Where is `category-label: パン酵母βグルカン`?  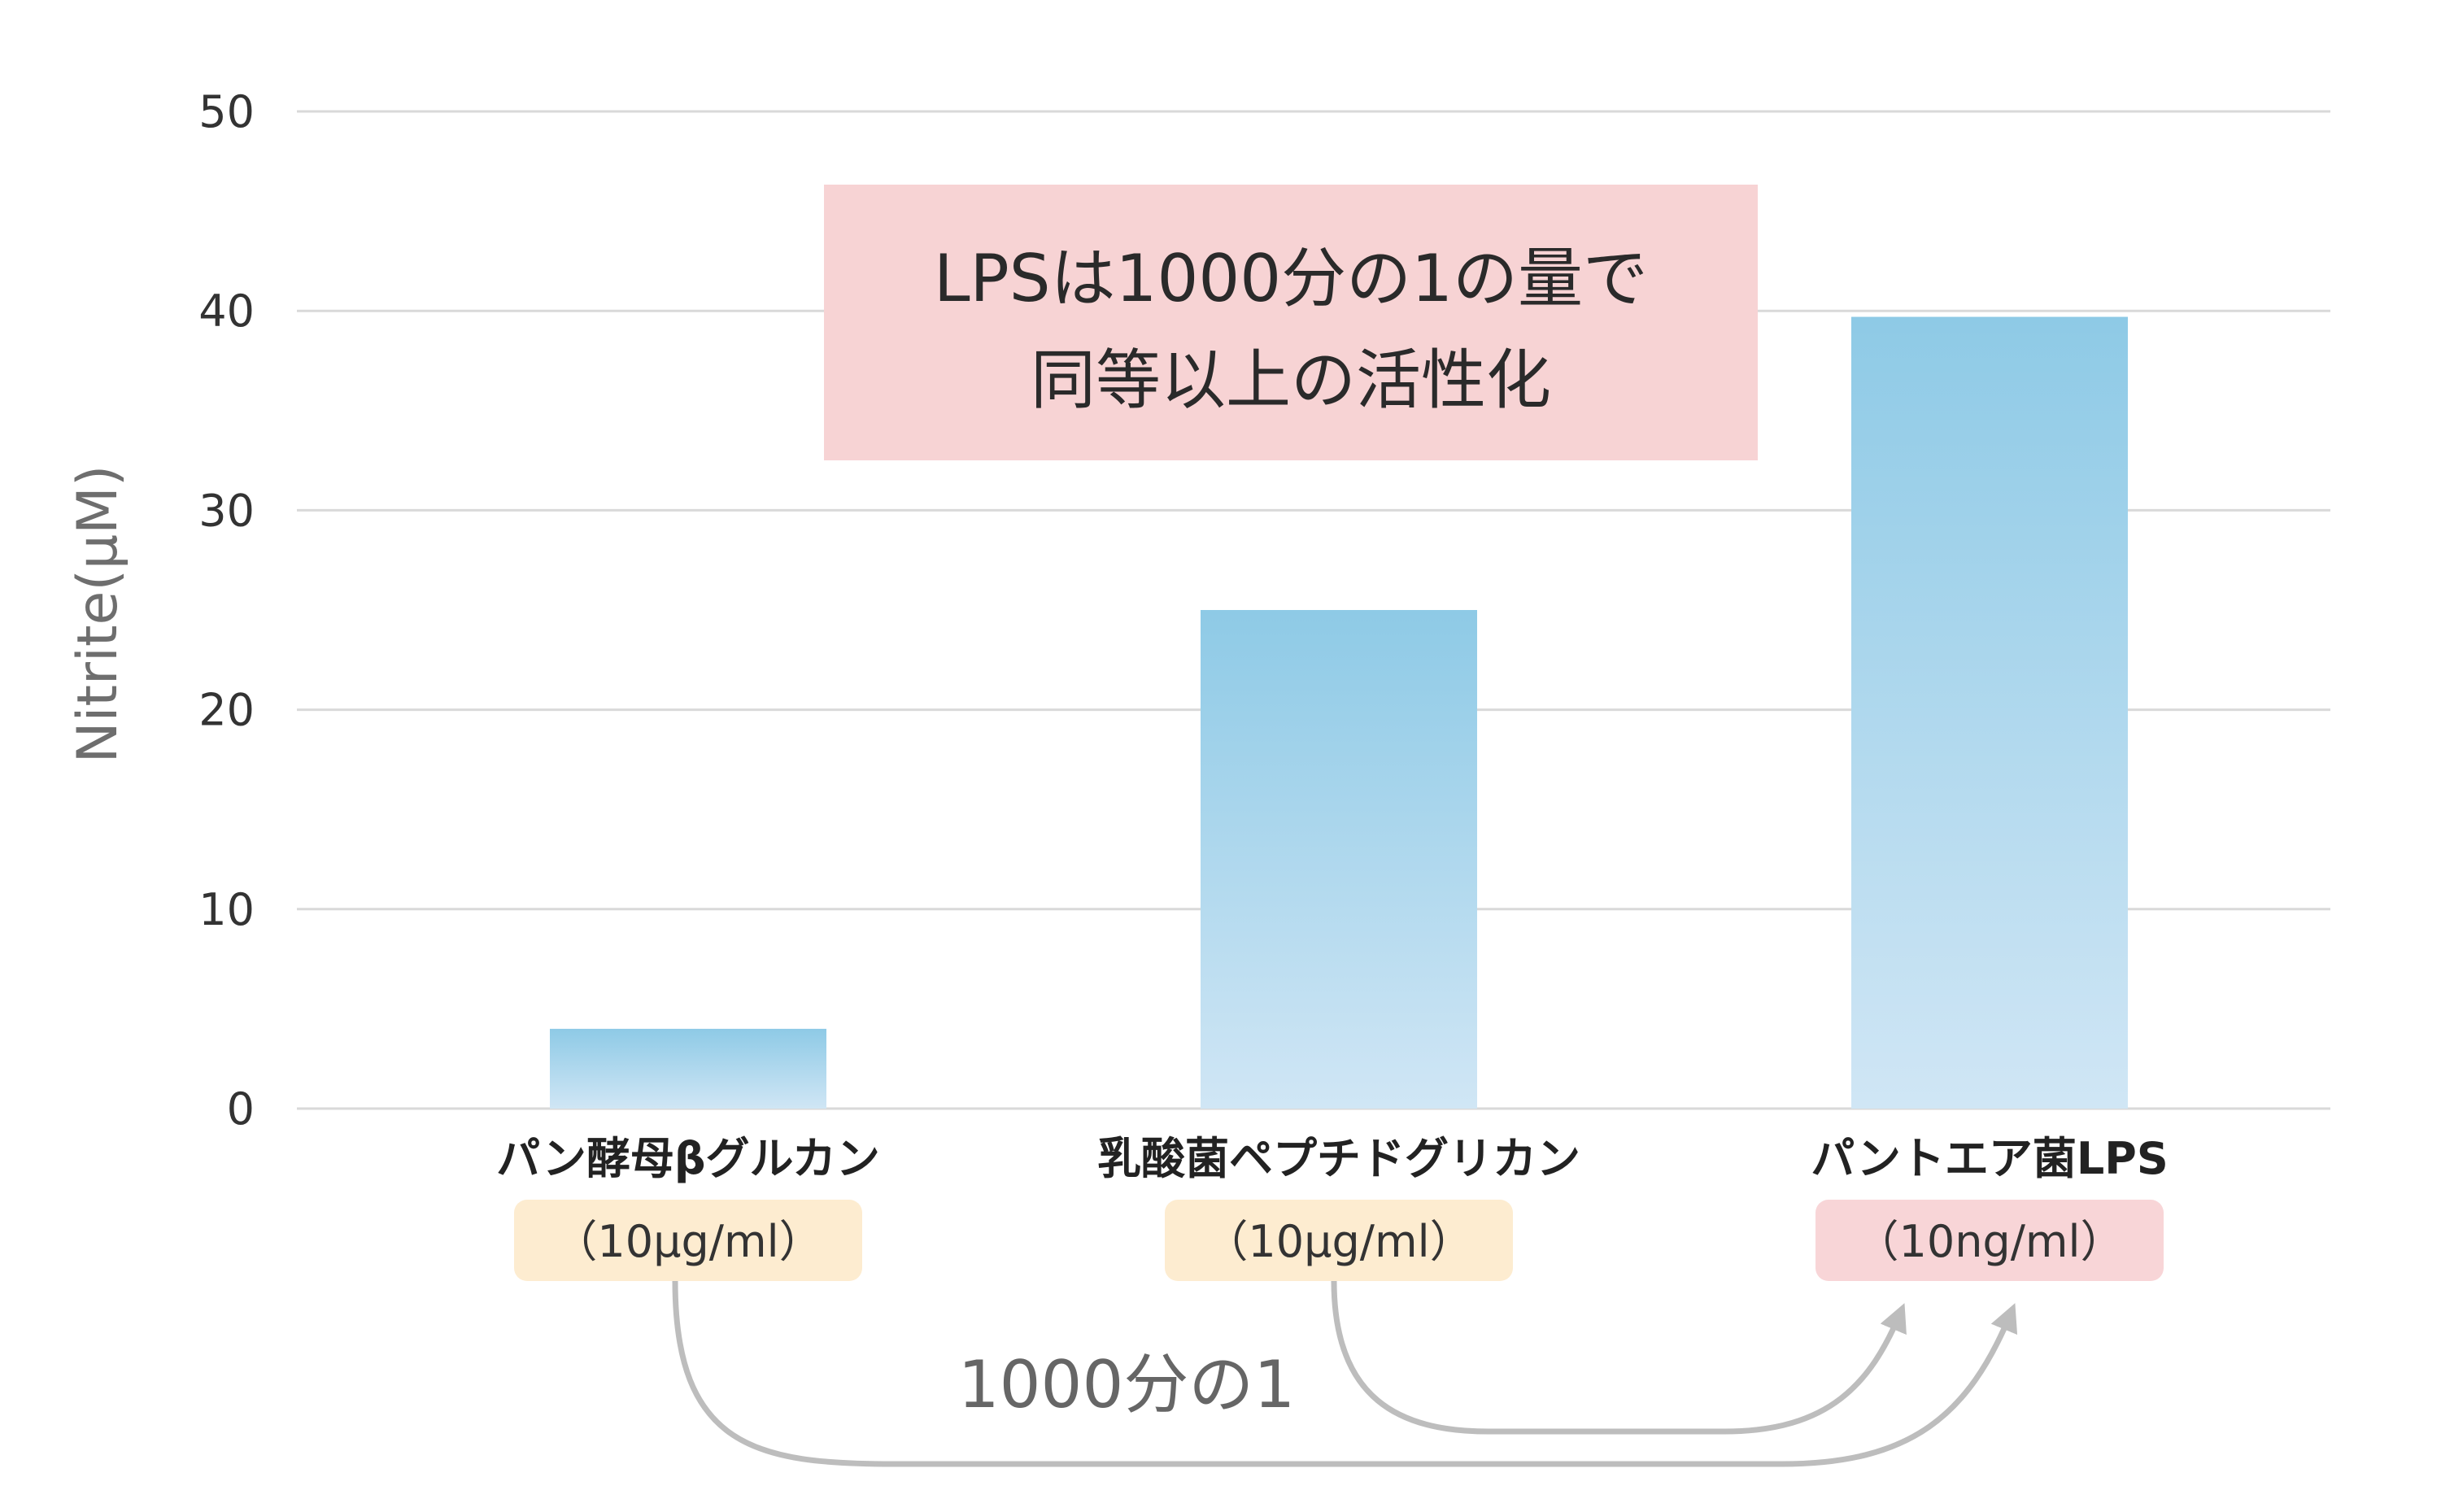
category-label: パン酵母βグルカン is located at coordinates (688, 1158).